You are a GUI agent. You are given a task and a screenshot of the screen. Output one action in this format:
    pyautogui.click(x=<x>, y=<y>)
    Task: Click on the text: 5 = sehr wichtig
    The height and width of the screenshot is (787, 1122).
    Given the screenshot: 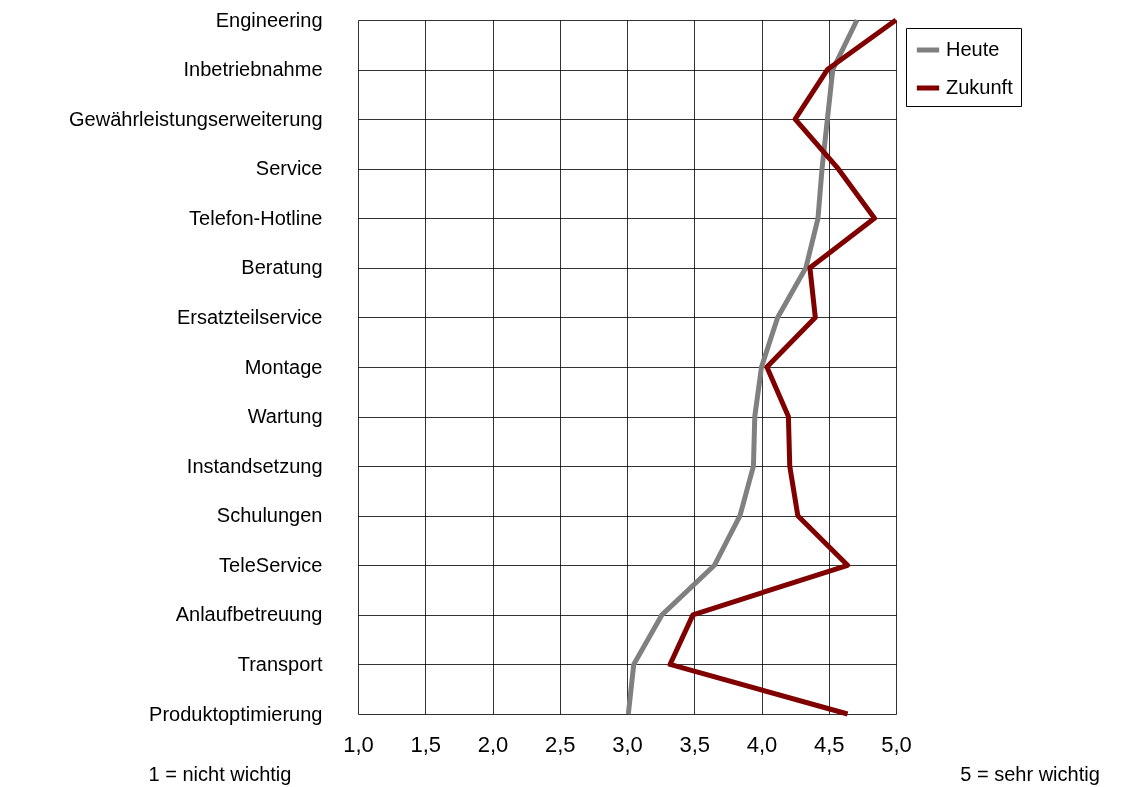 What is the action you would take?
    pyautogui.click(x=1030, y=774)
    